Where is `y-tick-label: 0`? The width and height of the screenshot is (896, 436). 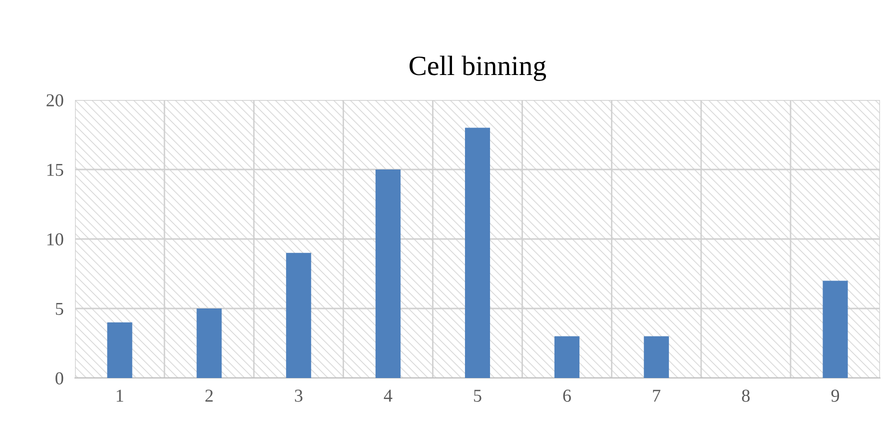
y-tick-label: 0 is located at coordinates (60, 378).